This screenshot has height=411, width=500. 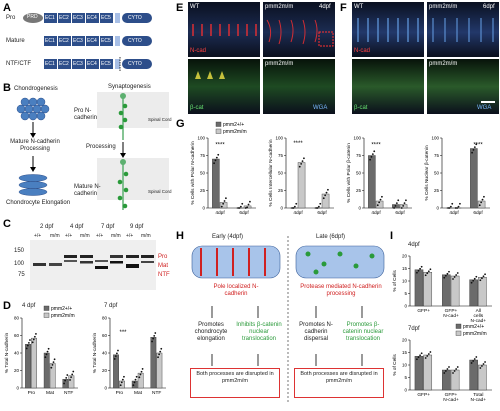 What do you see at coordinates (33, 185) in the screenshot?
I see `elongated-chondrocytes` at bounding box center [33, 185].